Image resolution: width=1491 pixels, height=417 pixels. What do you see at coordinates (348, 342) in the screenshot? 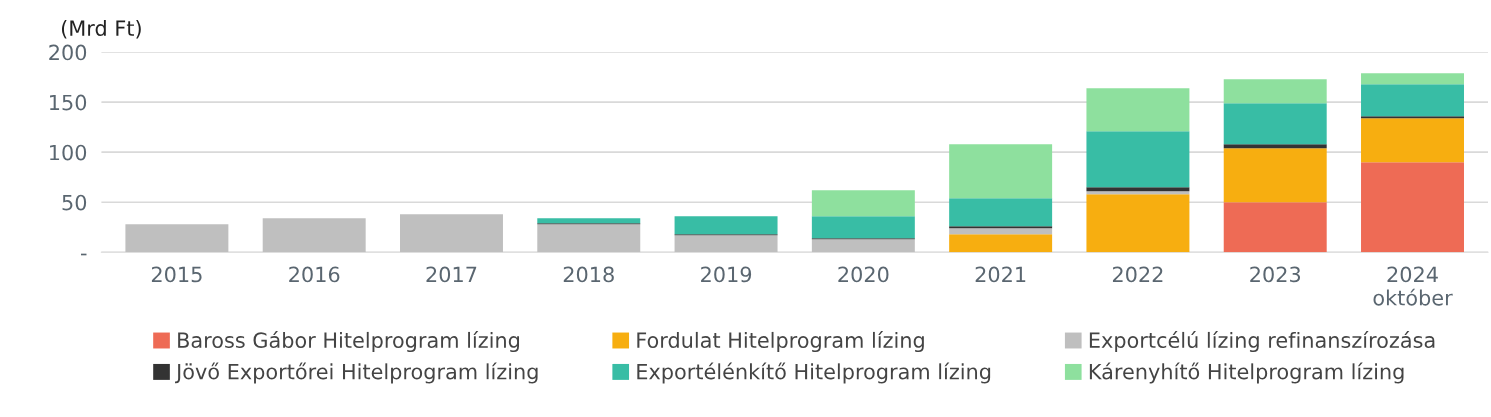
I see `legend-label: Baross Gábor Hitelprogram lízing` at bounding box center [348, 342].